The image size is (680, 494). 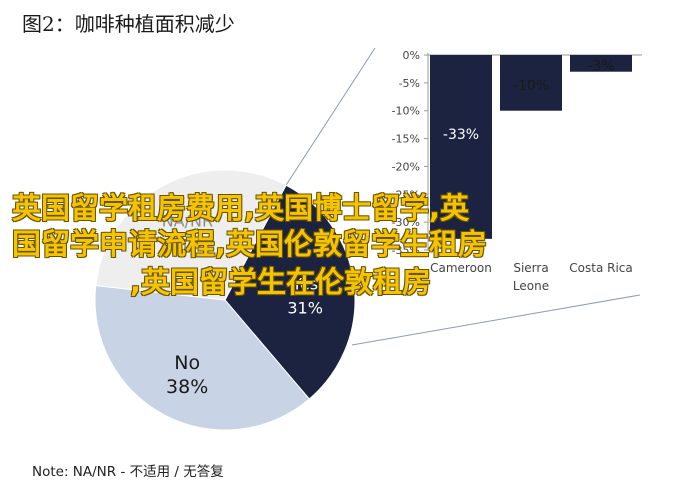 I want to click on x-tick-label-cont: Leone, so click(x=531, y=286).